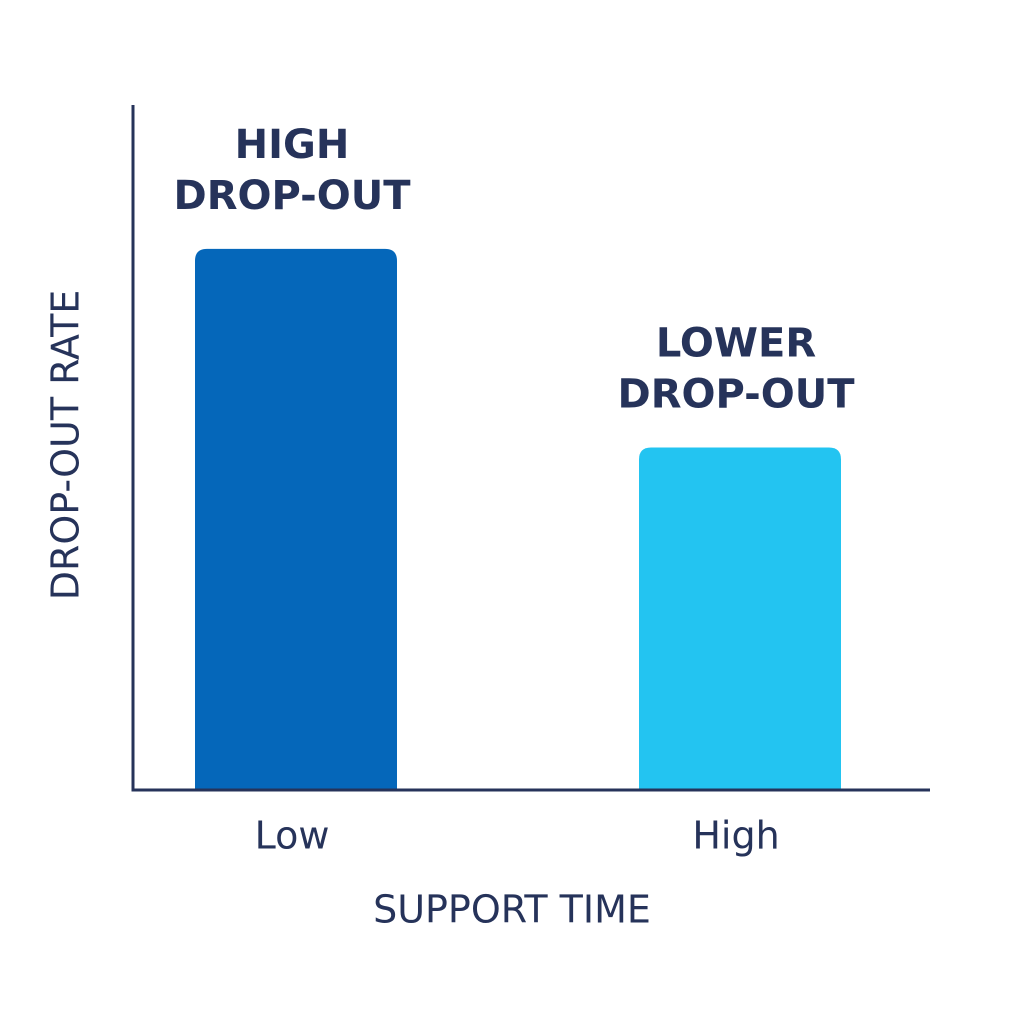 This screenshot has height=1024, width=1024. Describe the element at coordinates (735, 836) in the screenshot. I see `x-tick-label: High` at that location.